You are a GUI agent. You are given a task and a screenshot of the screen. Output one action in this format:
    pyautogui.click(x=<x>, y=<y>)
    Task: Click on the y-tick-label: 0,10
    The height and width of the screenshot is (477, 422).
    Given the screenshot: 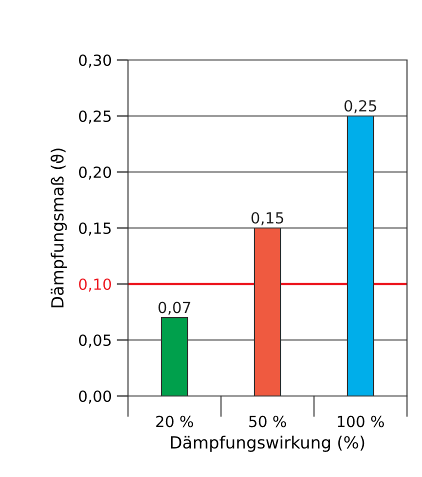 What is the action you would take?
    pyautogui.click(x=95, y=285)
    